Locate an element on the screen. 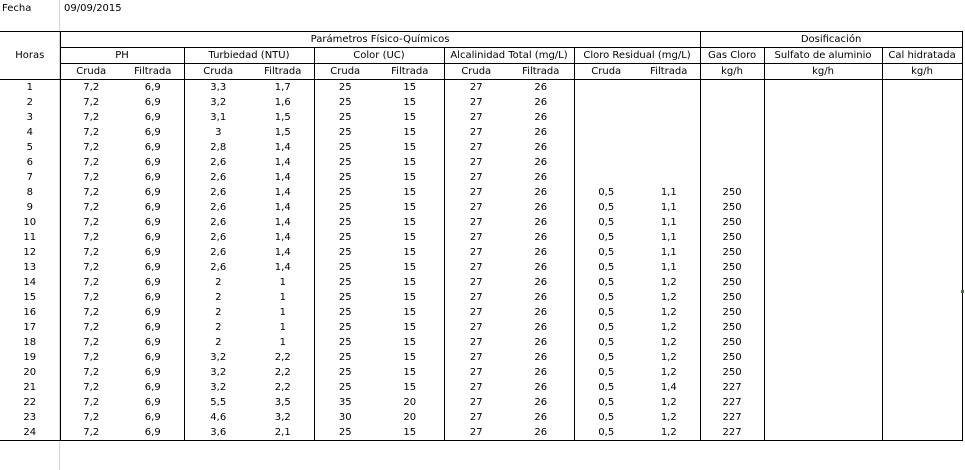 Image resolution: width=965 pixels, height=470 pixels. hour-cell: 5 is located at coordinates (29, 147).